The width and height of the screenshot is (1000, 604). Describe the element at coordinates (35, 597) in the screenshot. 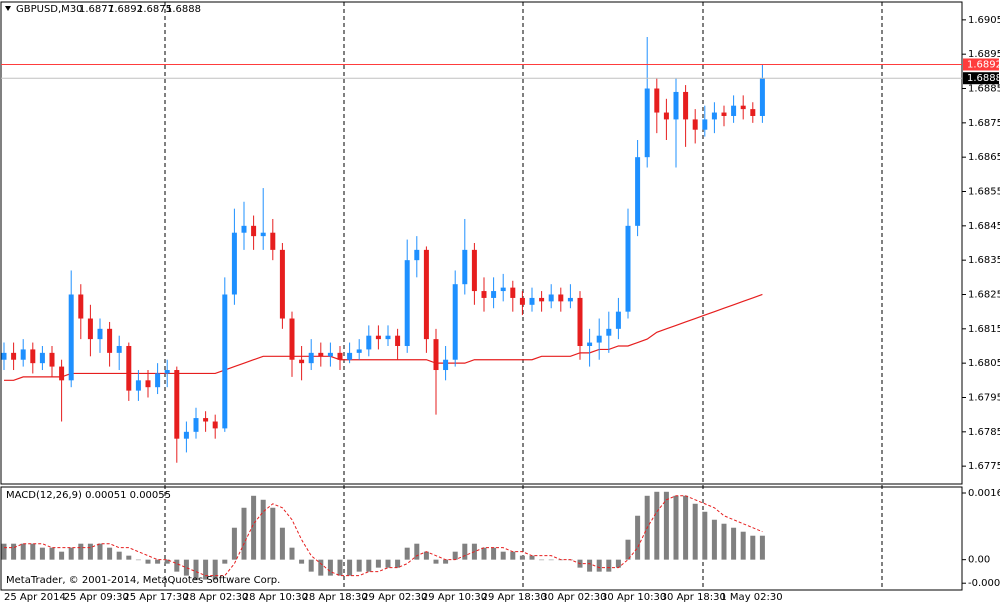

I see `x-tick-label: 25 Apr 2014` at that location.